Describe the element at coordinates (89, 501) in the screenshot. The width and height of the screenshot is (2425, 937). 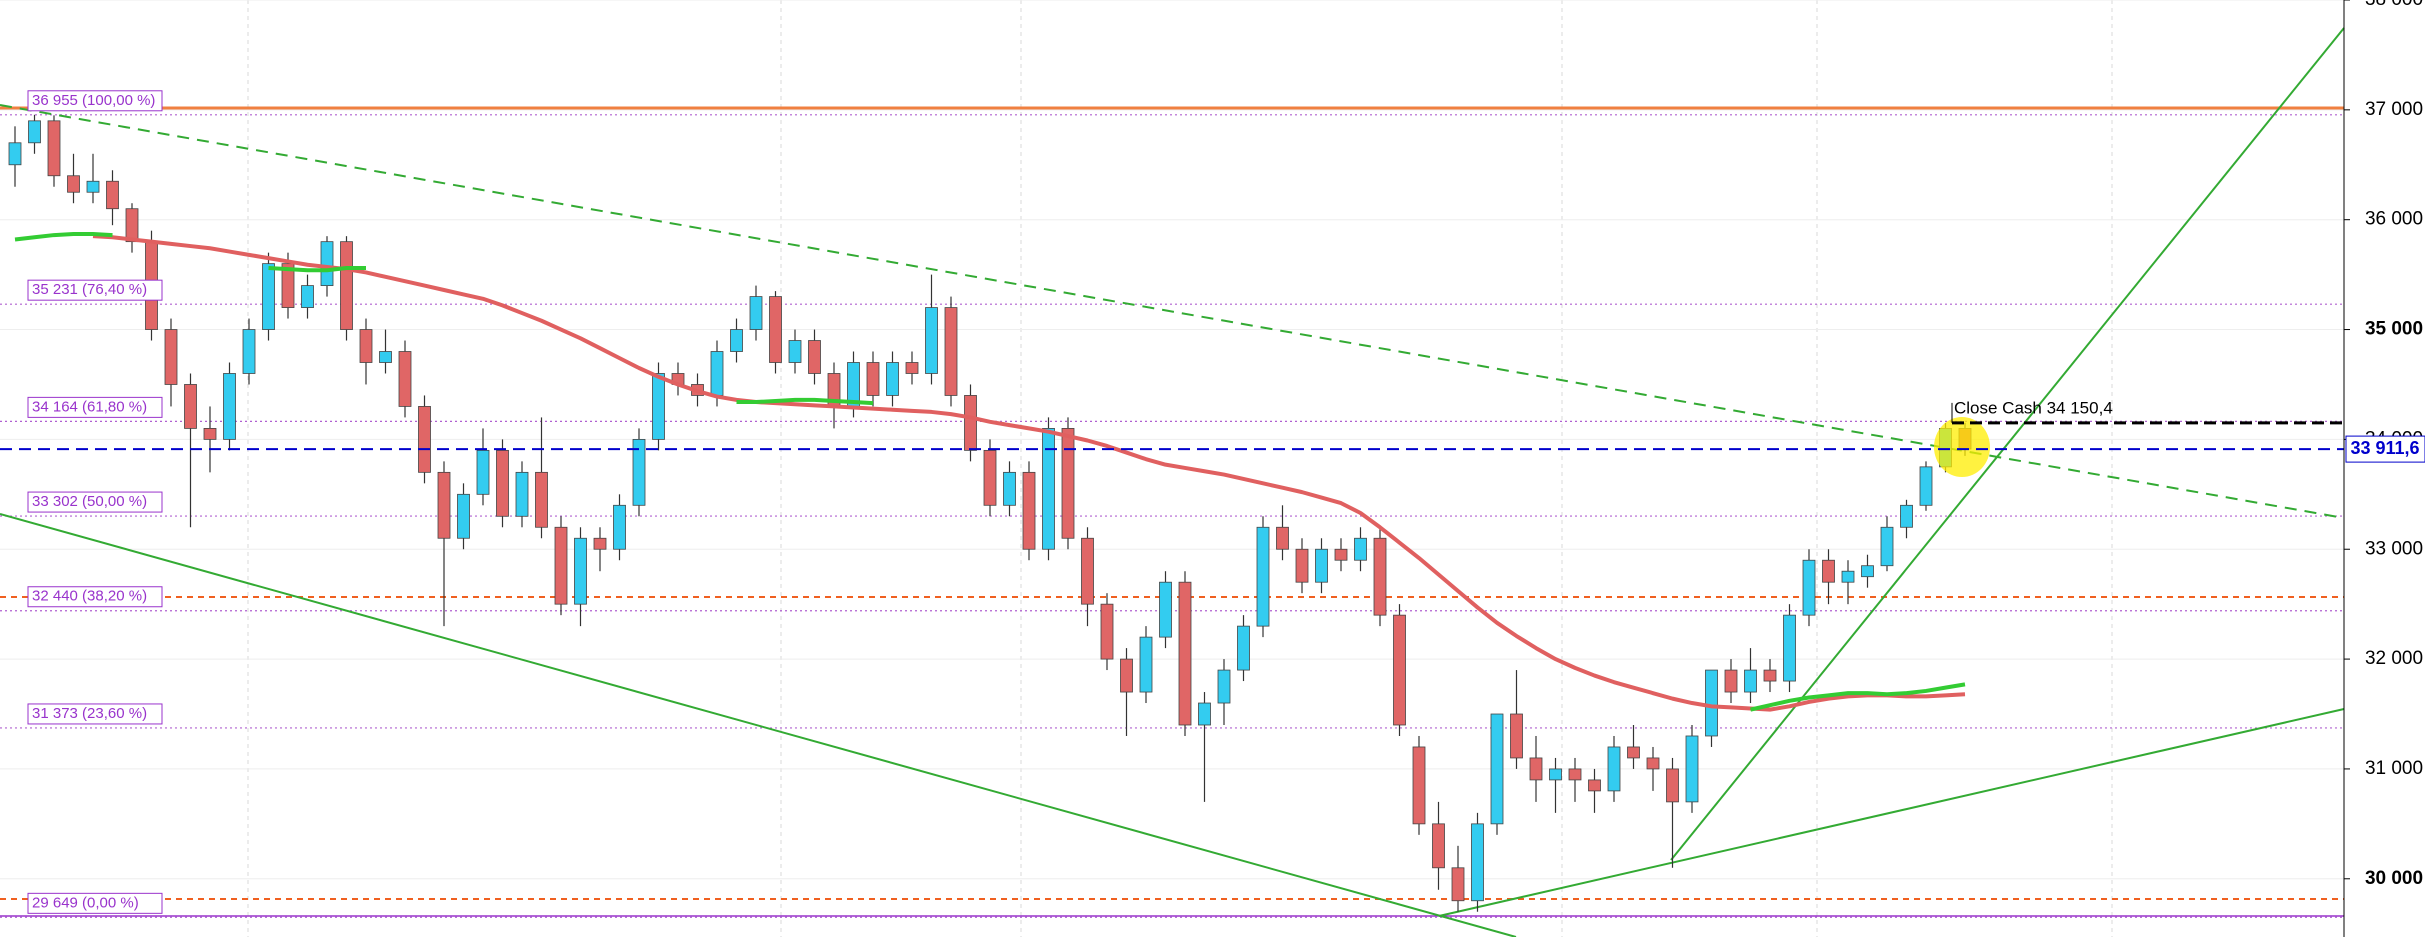
I see `fib-label: 33 302 (50,00 %)` at that location.